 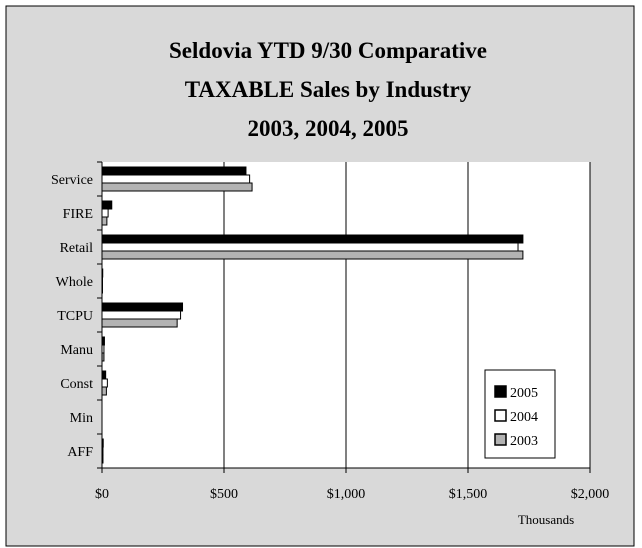 I want to click on bar-retail-2004, so click(x=310, y=247).